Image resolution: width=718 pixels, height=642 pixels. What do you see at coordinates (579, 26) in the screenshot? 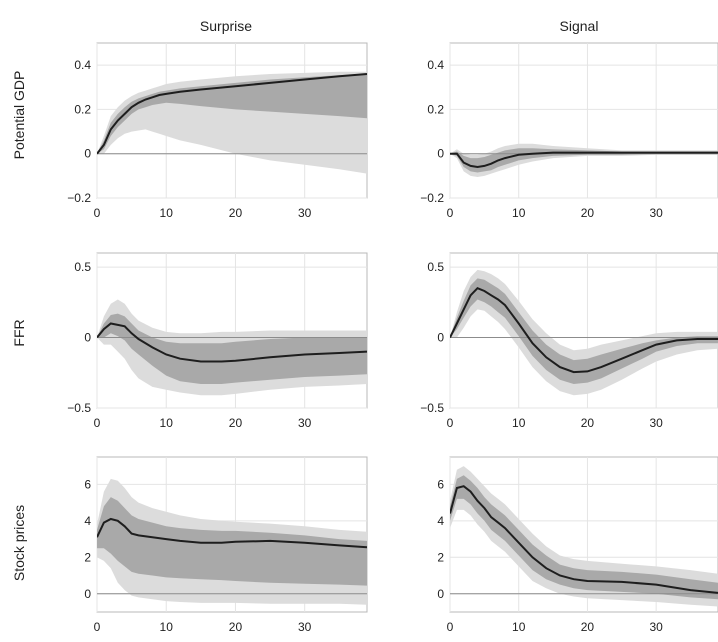
I see `column-title-signal: Signal` at bounding box center [579, 26].